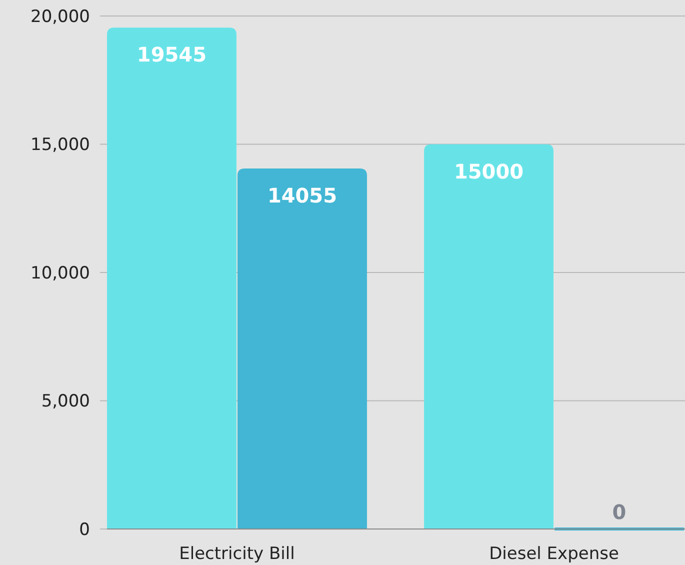  What do you see at coordinates (65, 402) in the screenshot?
I see `y-tick-label: 5,000` at bounding box center [65, 402].